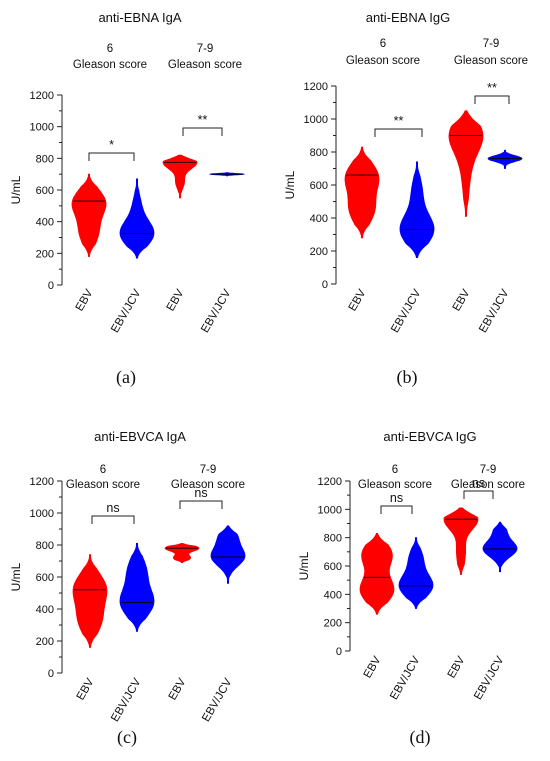 This screenshot has width=550, height=761. I want to click on chart-title: anti-EBVCA IgA, so click(140, 436).